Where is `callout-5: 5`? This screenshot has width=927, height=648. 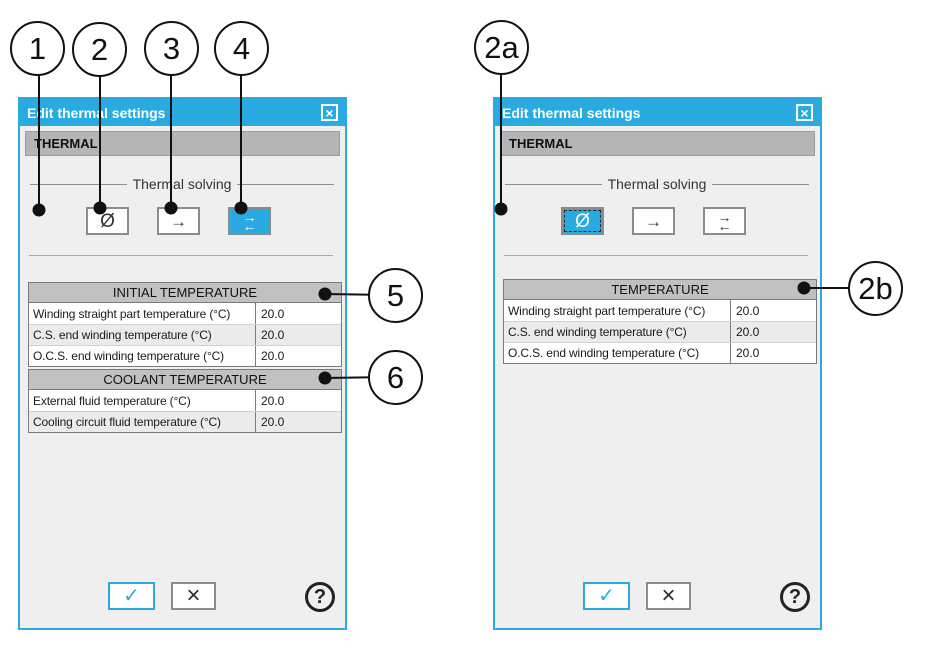 callout-5: 5 is located at coordinates (395, 295).